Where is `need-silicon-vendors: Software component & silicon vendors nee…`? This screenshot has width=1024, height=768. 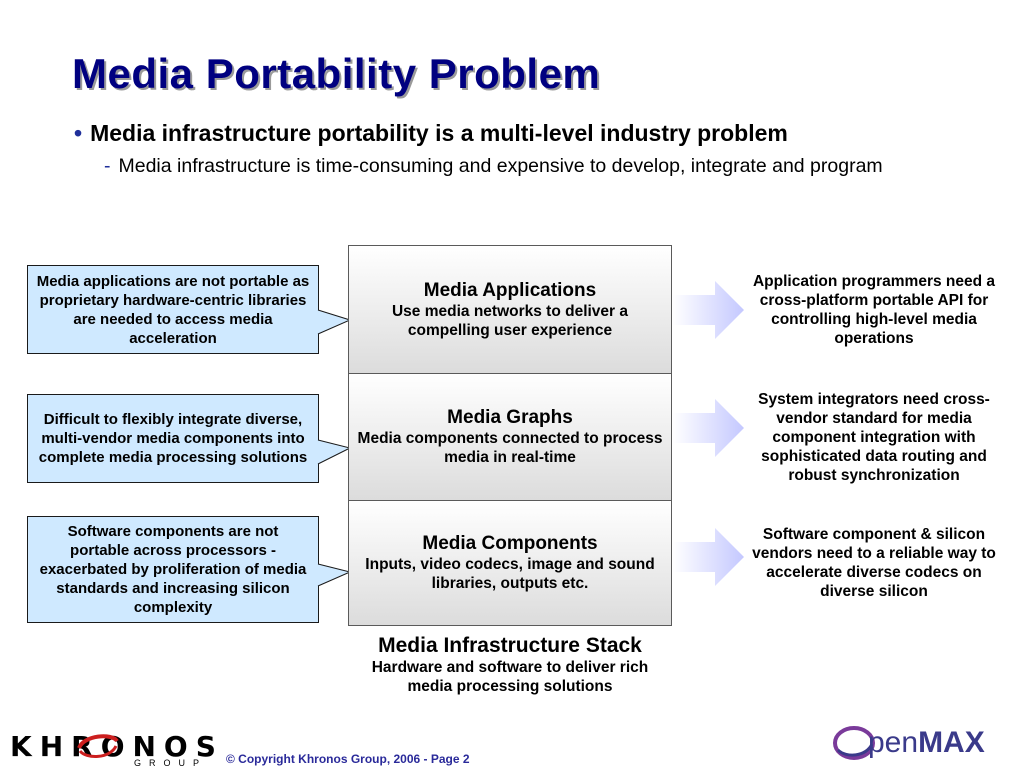
need-silicon-vendors: Software component & silicon vendors nee… is located at coordinates (874, 563).